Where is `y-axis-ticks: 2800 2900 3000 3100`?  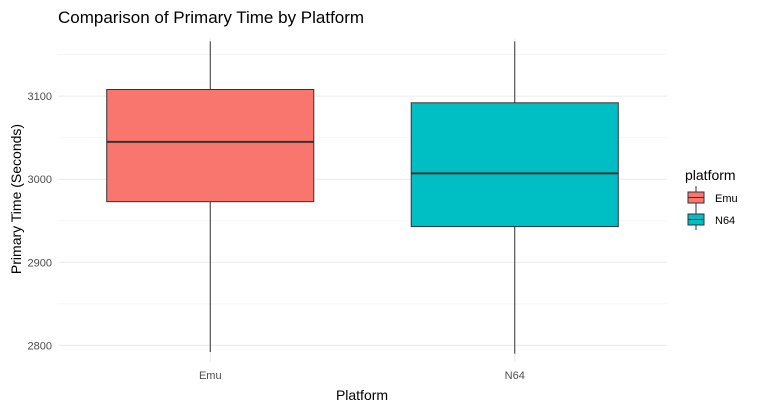 y-axis-ticks: 2800 2900 3000 3100 is located at coordinates (40, 221).